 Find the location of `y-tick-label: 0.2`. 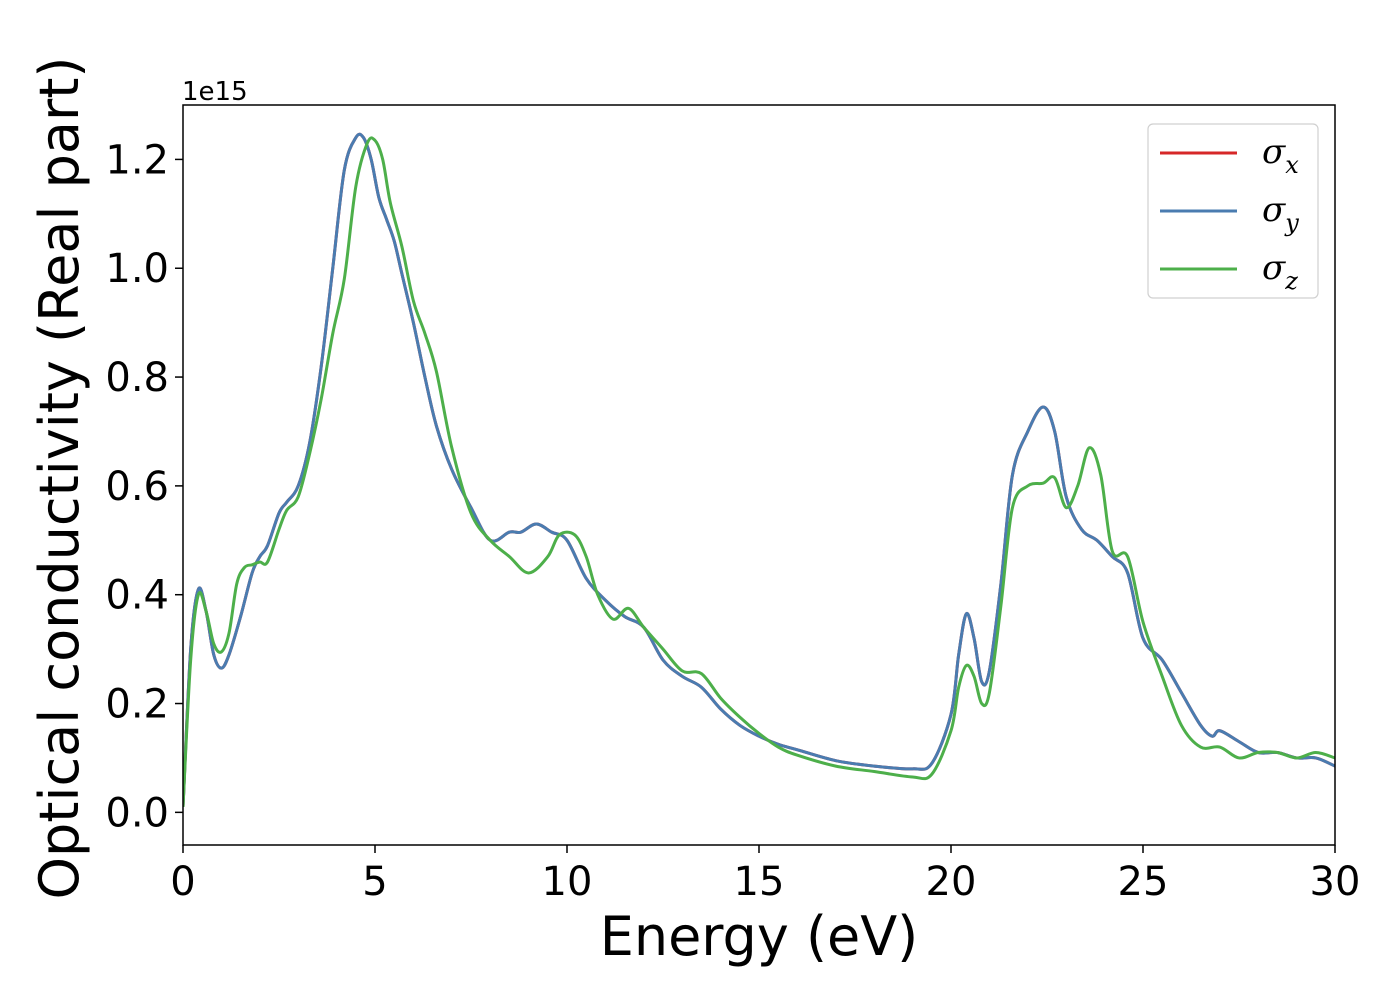

y-tick-label: 0.2 is located at coordinates (137, 705).